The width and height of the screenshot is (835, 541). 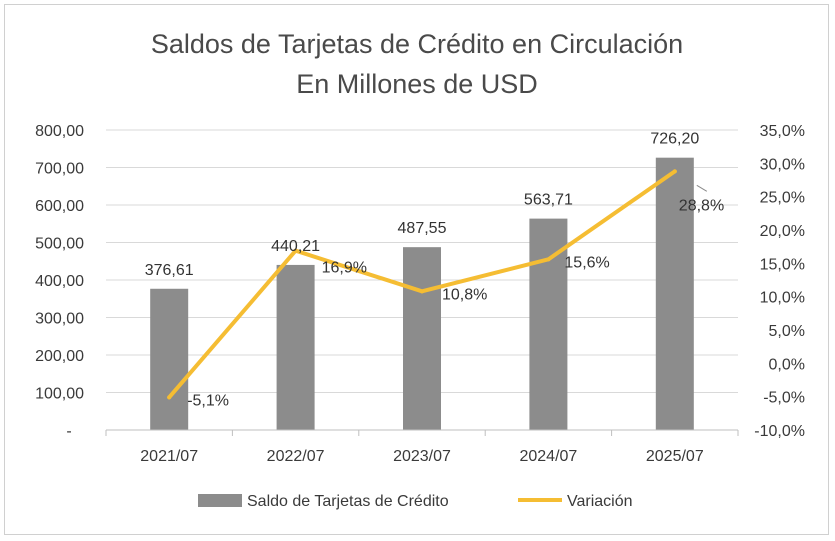 I want to click on right-tick-label: 10,0%, so click(x=782, y=298).